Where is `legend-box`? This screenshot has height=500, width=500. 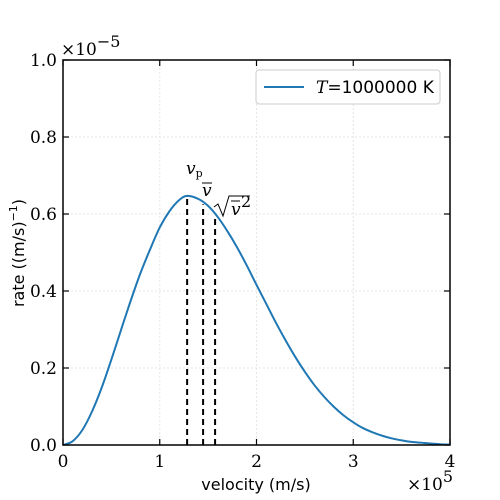
legend-box is located at coordinates (348, 87).